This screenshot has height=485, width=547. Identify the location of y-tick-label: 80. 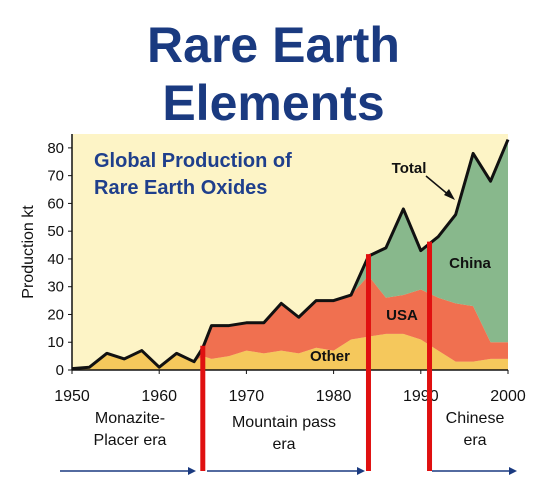
(55, 148).